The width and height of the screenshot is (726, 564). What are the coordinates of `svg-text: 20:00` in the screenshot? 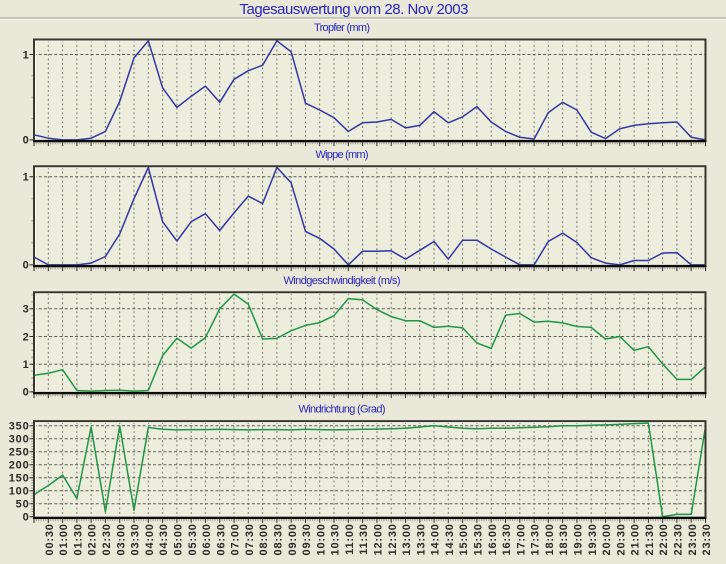 It's located at (607, 539).